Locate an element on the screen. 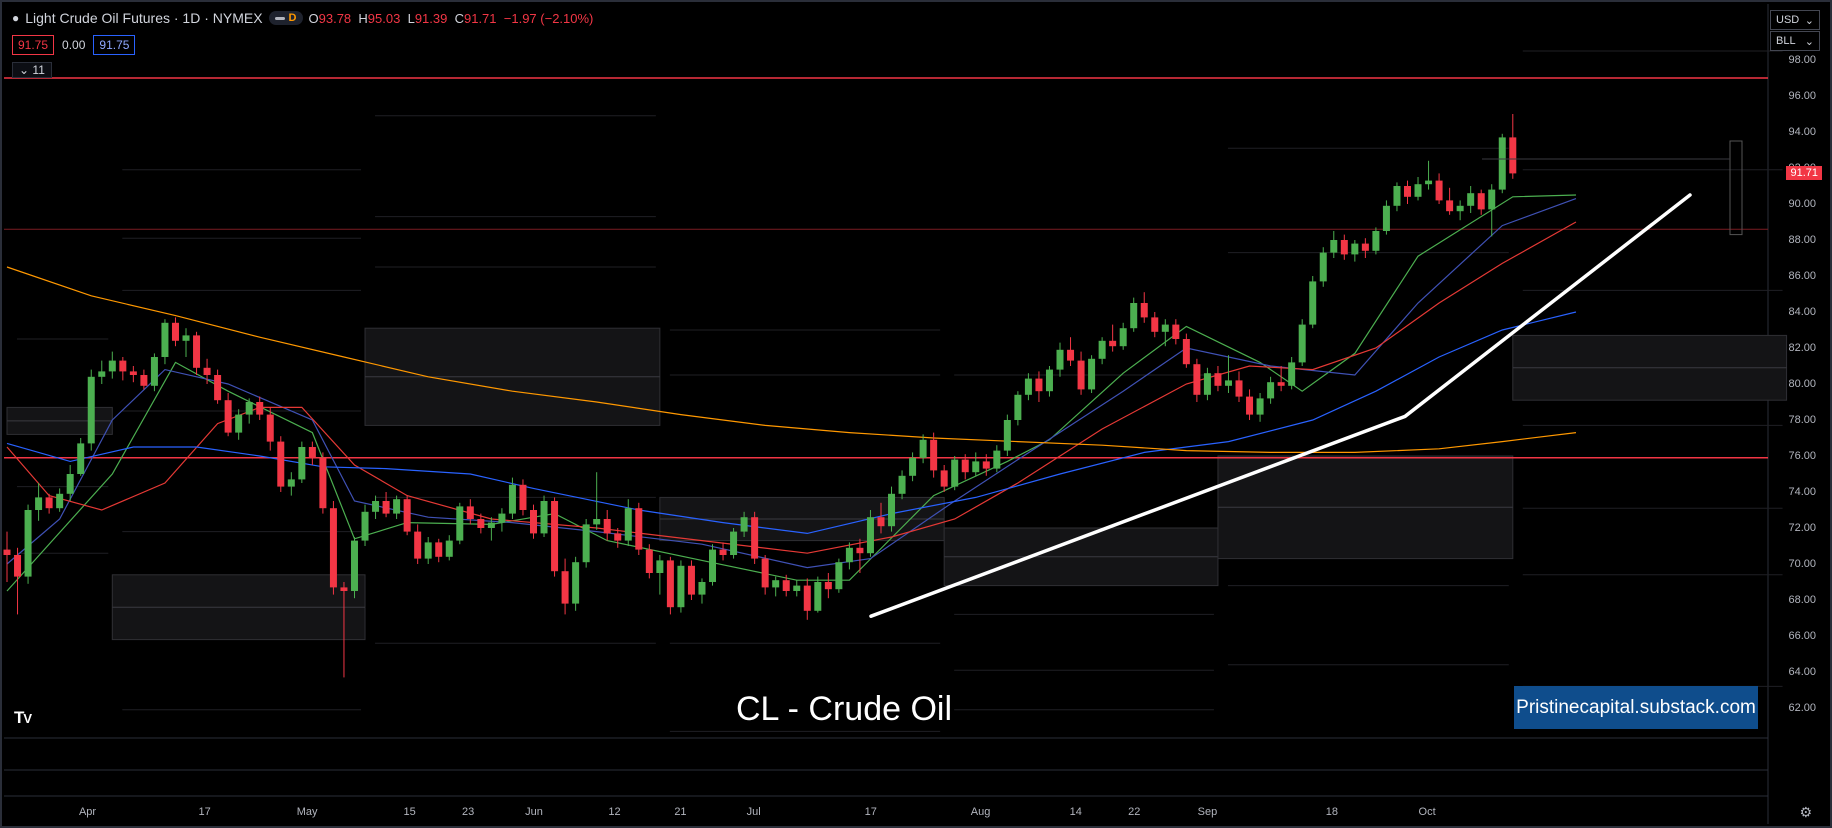  timeframe-pill: D is located at coordinates (285, 18).